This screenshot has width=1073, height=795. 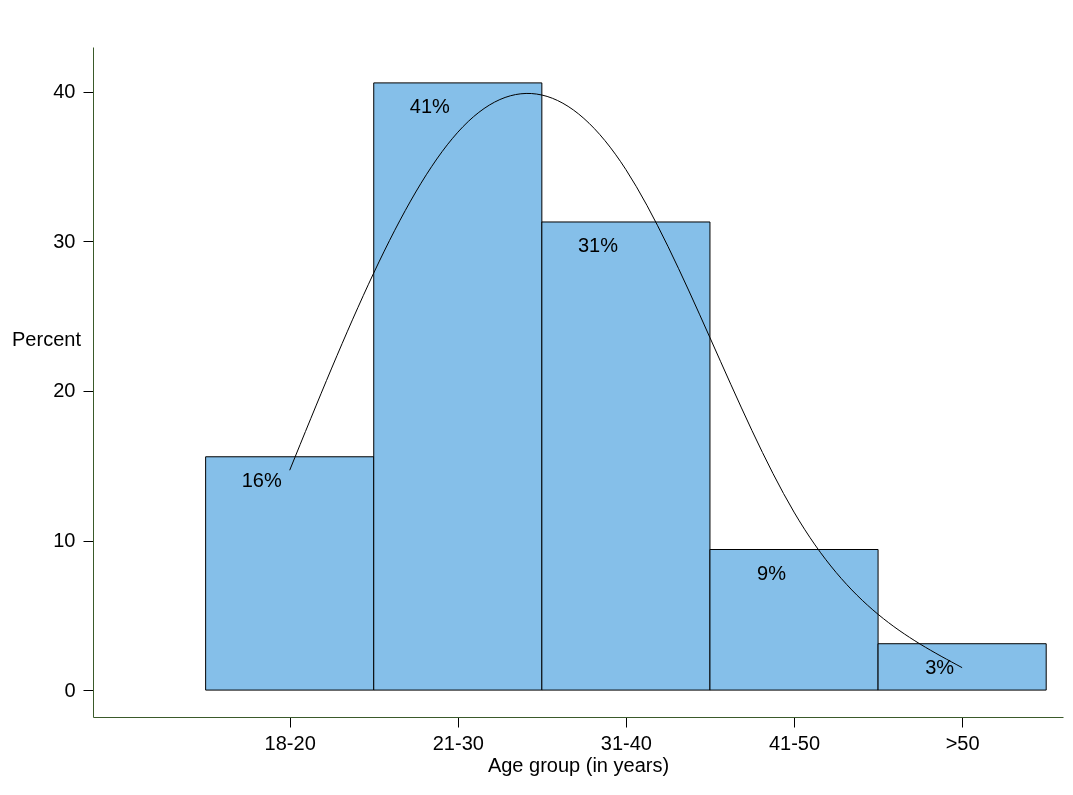 I want to click on y-tick-label: 10, so click(x=64, y=540).